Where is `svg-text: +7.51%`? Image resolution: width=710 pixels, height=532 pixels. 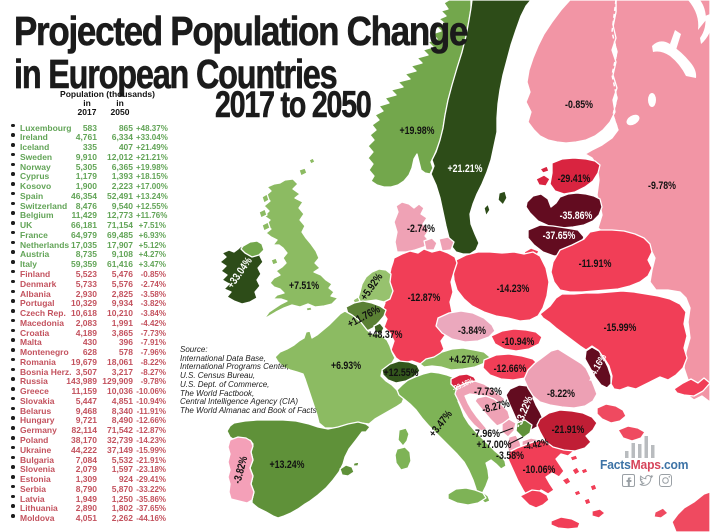
svg-text: +7.51% is located at coordinates (304, 286).